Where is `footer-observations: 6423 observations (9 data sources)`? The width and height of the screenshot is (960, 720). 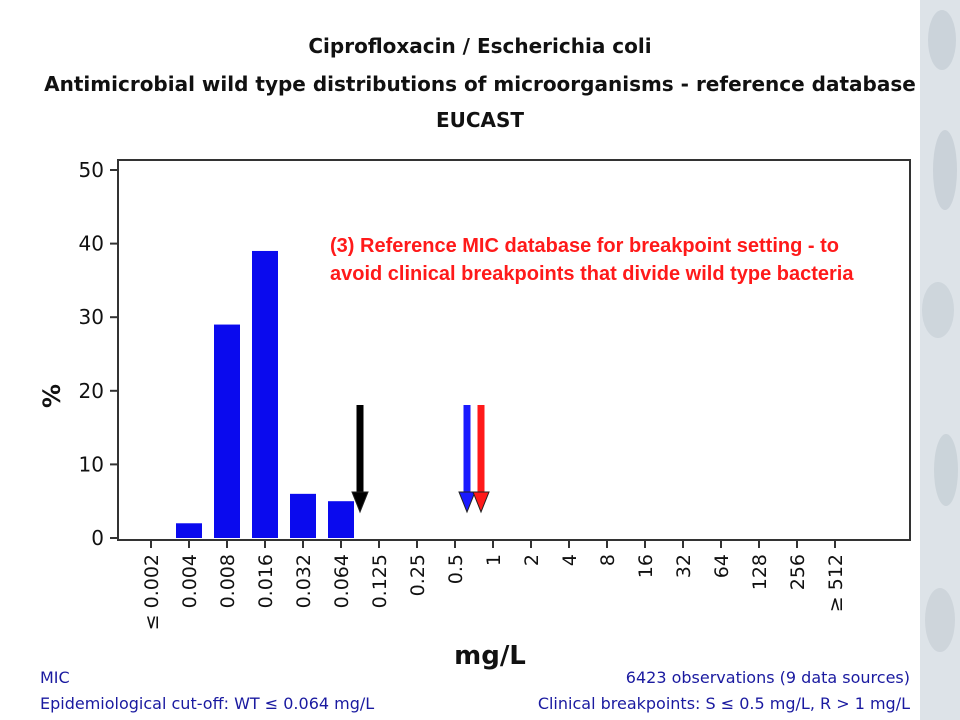
footer-observations: 6423 observations (9 data sources) is located at coordinates (767, 677).